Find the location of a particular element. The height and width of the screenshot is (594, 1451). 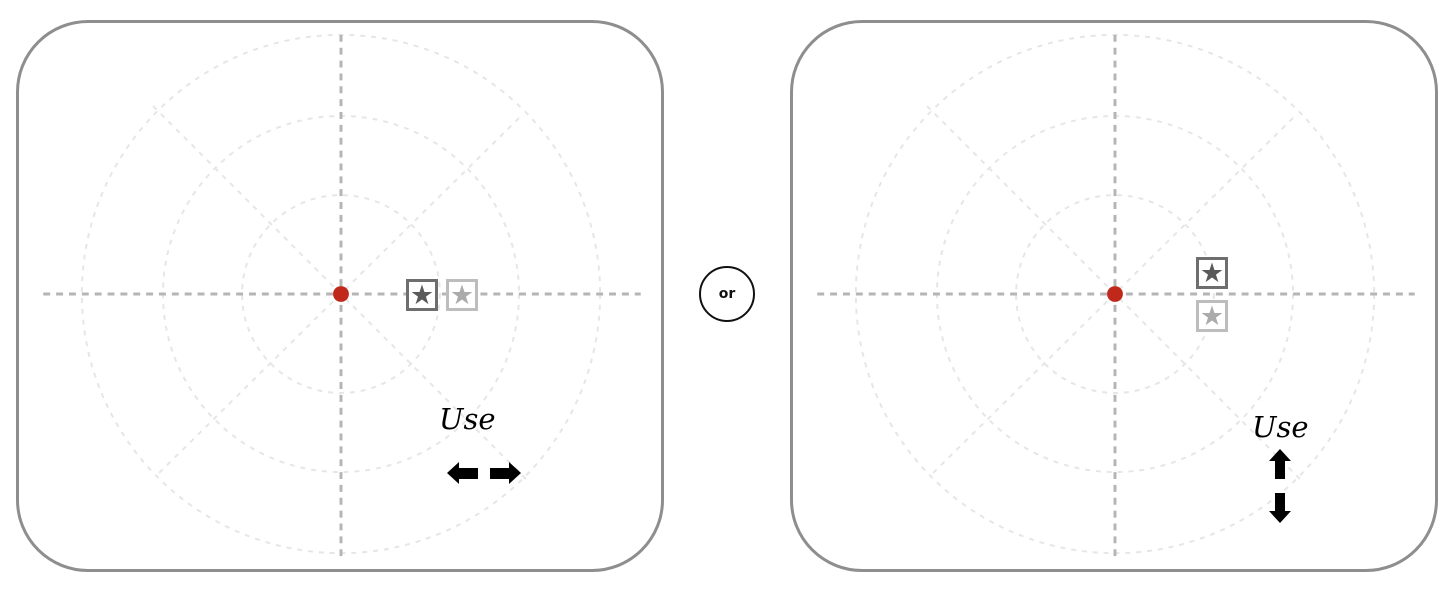

or-label: or is located at coordinates (727, 294).